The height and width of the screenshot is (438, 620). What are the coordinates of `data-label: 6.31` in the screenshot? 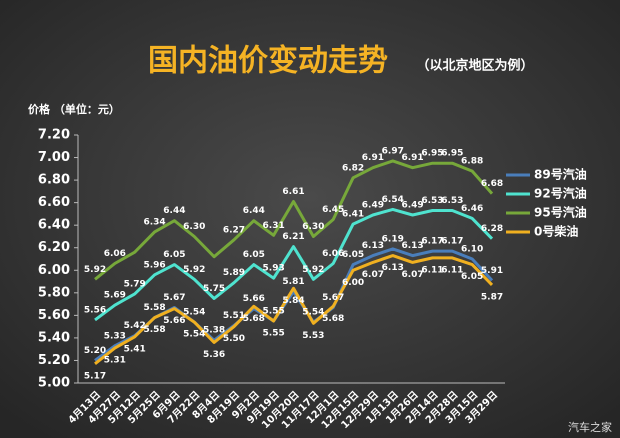 It's located at (274, 226).